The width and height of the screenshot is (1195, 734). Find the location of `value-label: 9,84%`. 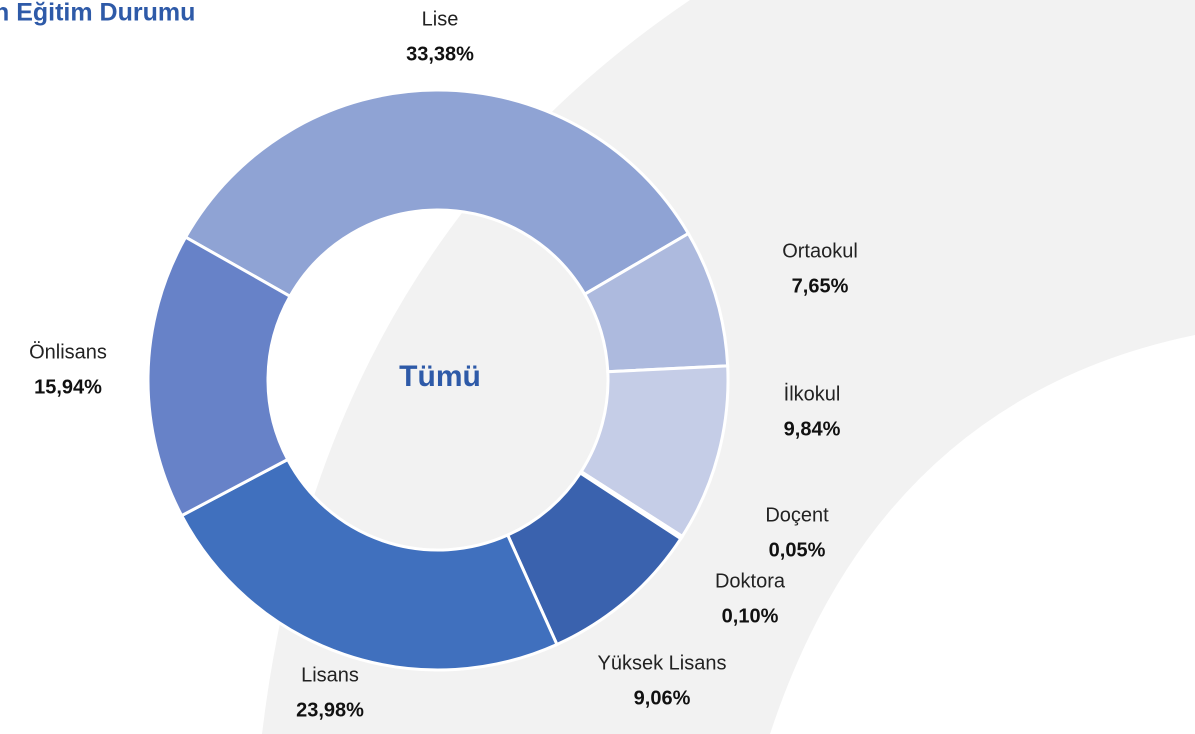

value-label: 9,84% is located at coordinates (812, 429).